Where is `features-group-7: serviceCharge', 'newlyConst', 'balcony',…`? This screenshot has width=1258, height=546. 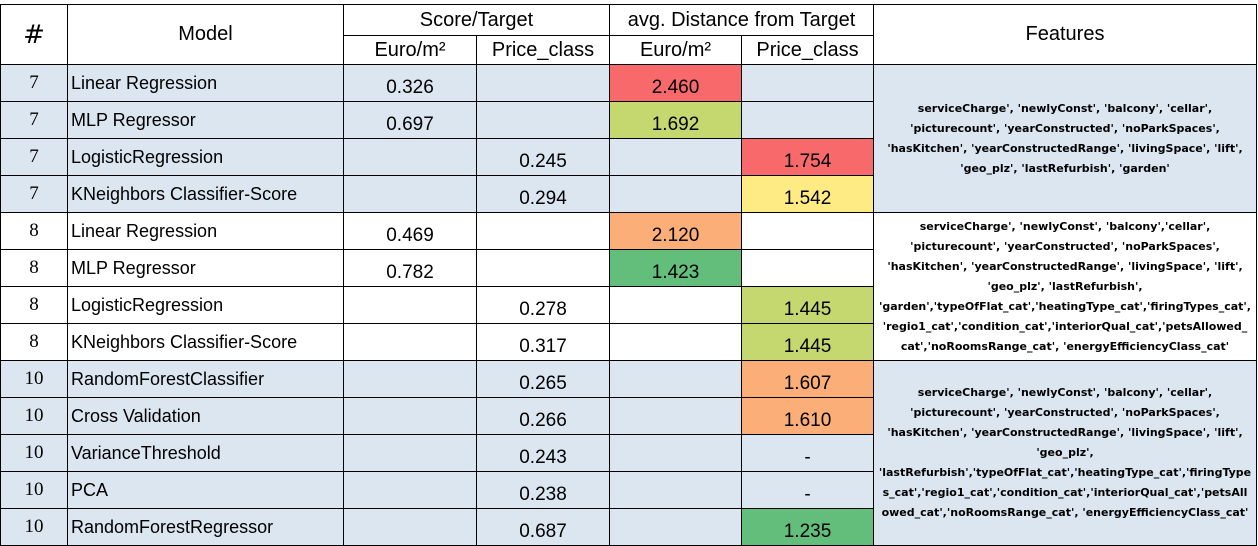 features-group-7: serviceCharge', 'newlyConst', 'balcony',… is located at coordinates (1065, 138).